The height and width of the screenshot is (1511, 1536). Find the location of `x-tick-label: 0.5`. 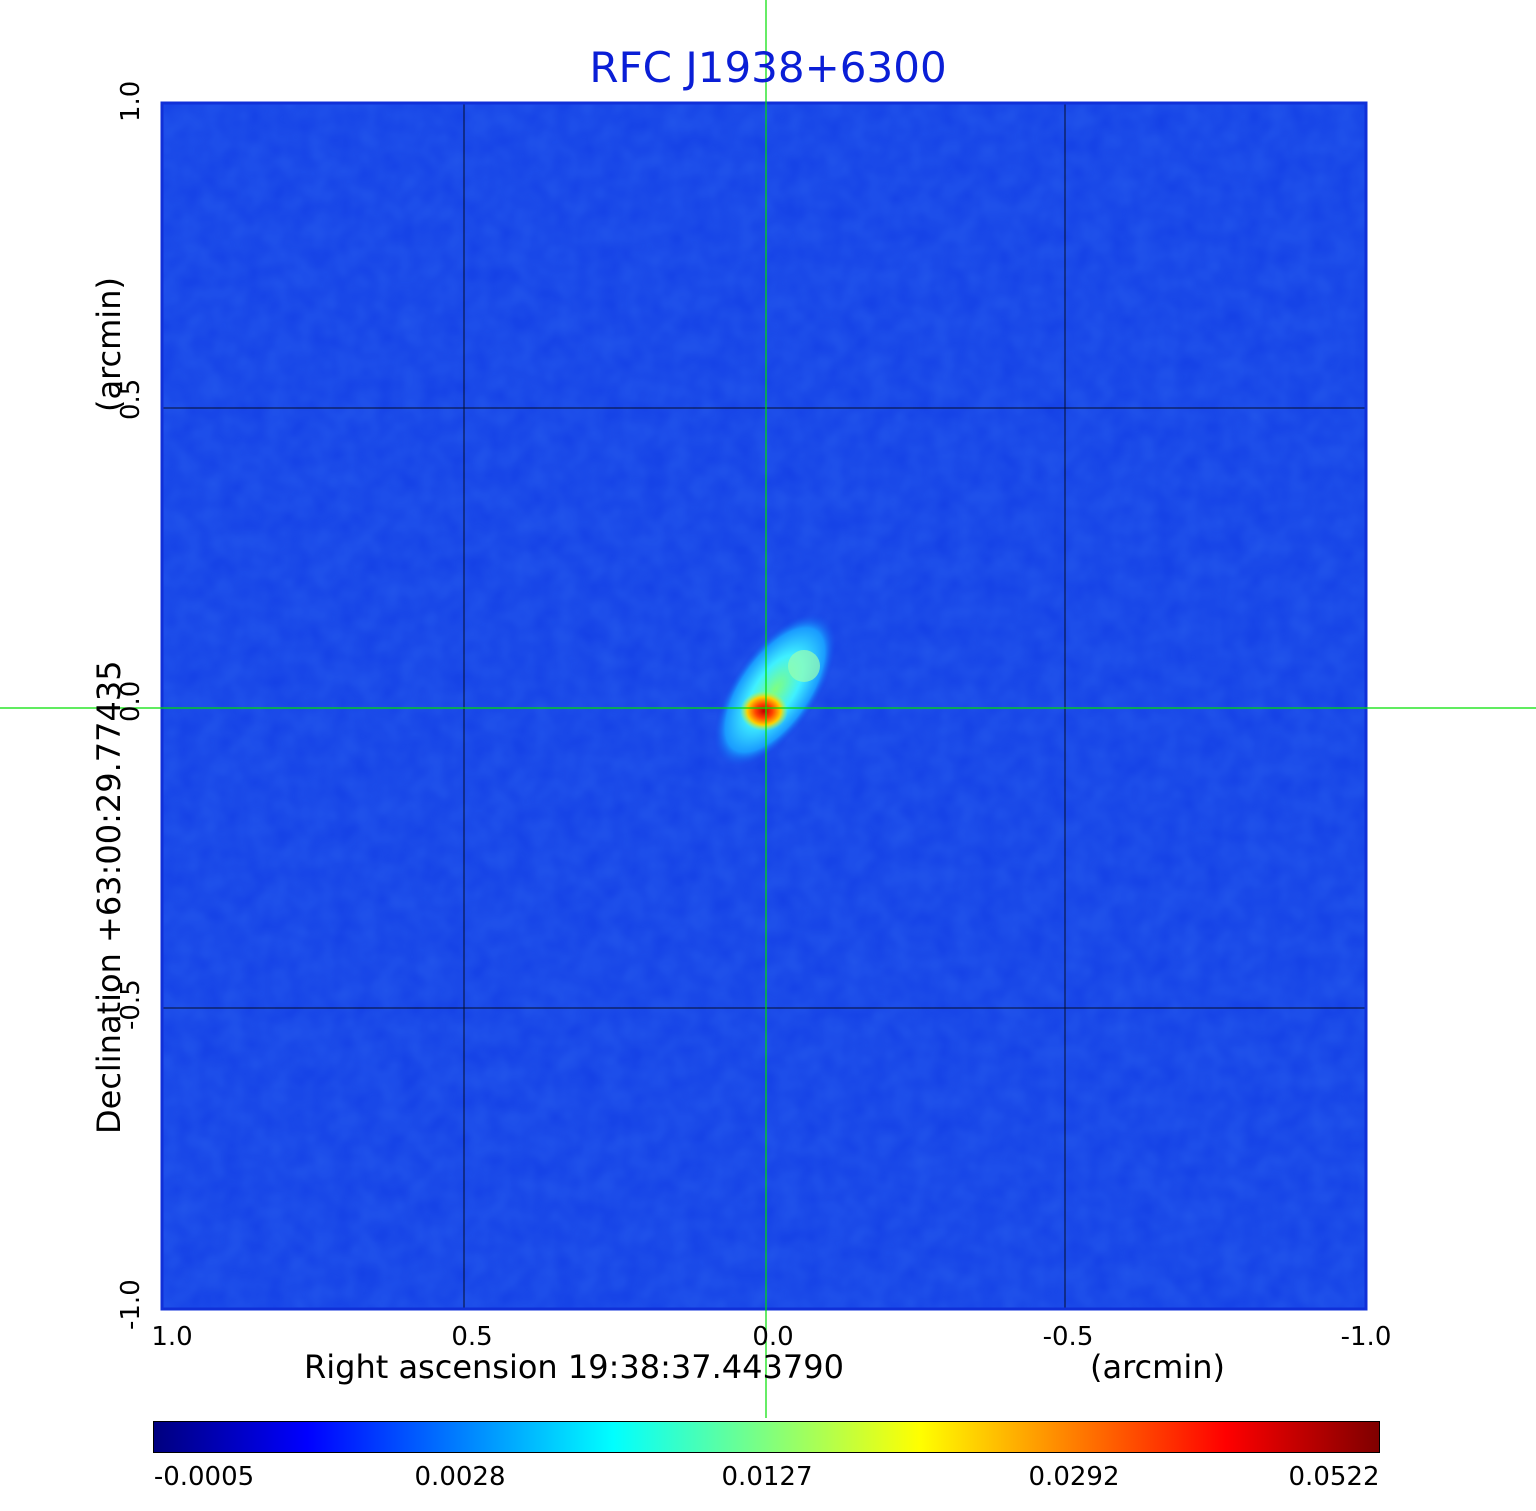

x-tick-label: 0.5 is located at coordinates (472, 1337).